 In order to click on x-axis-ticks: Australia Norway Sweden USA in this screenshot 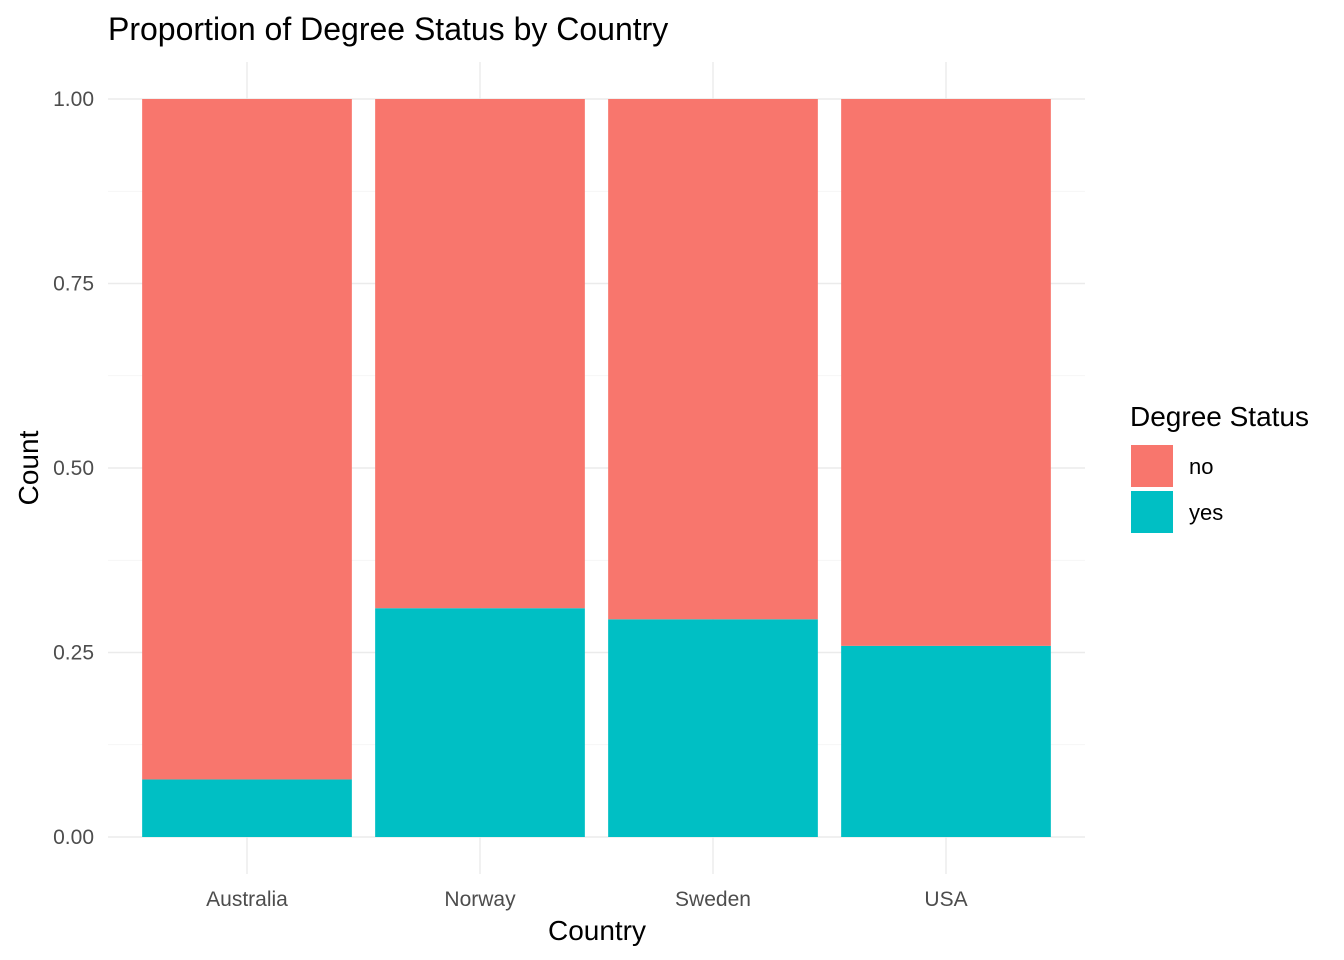, I will do `click(586, 899)`.